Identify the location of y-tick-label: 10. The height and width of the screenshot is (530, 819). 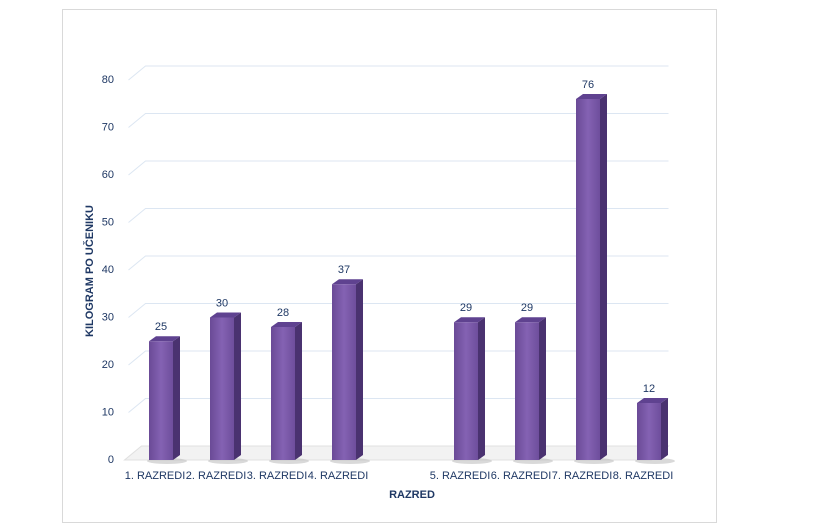
(108, 412).